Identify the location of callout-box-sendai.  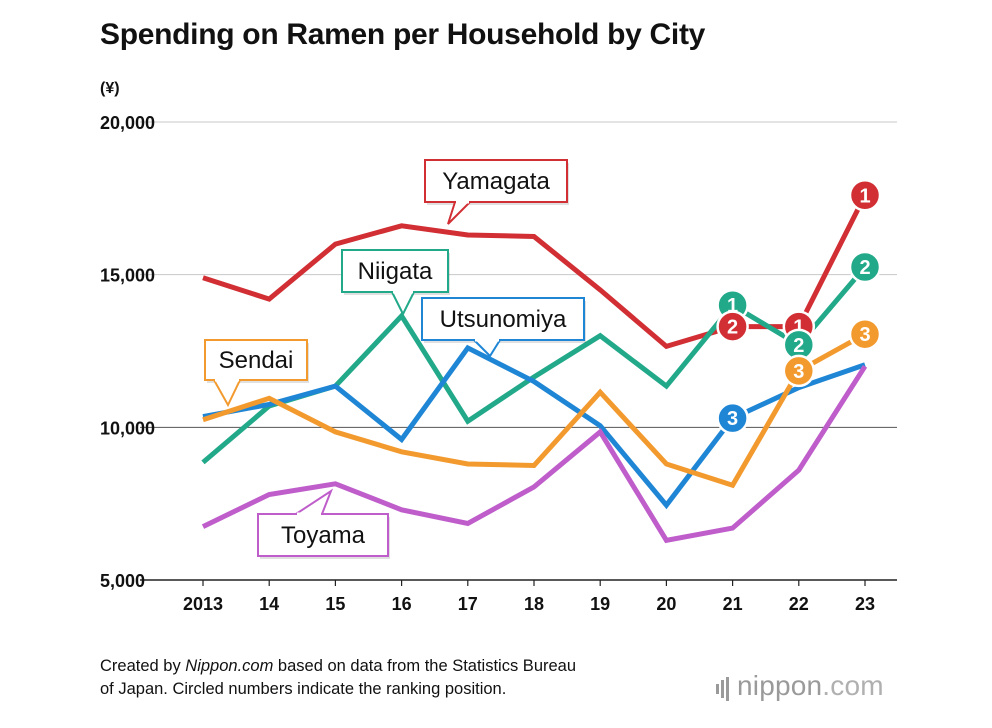
(256, 360).